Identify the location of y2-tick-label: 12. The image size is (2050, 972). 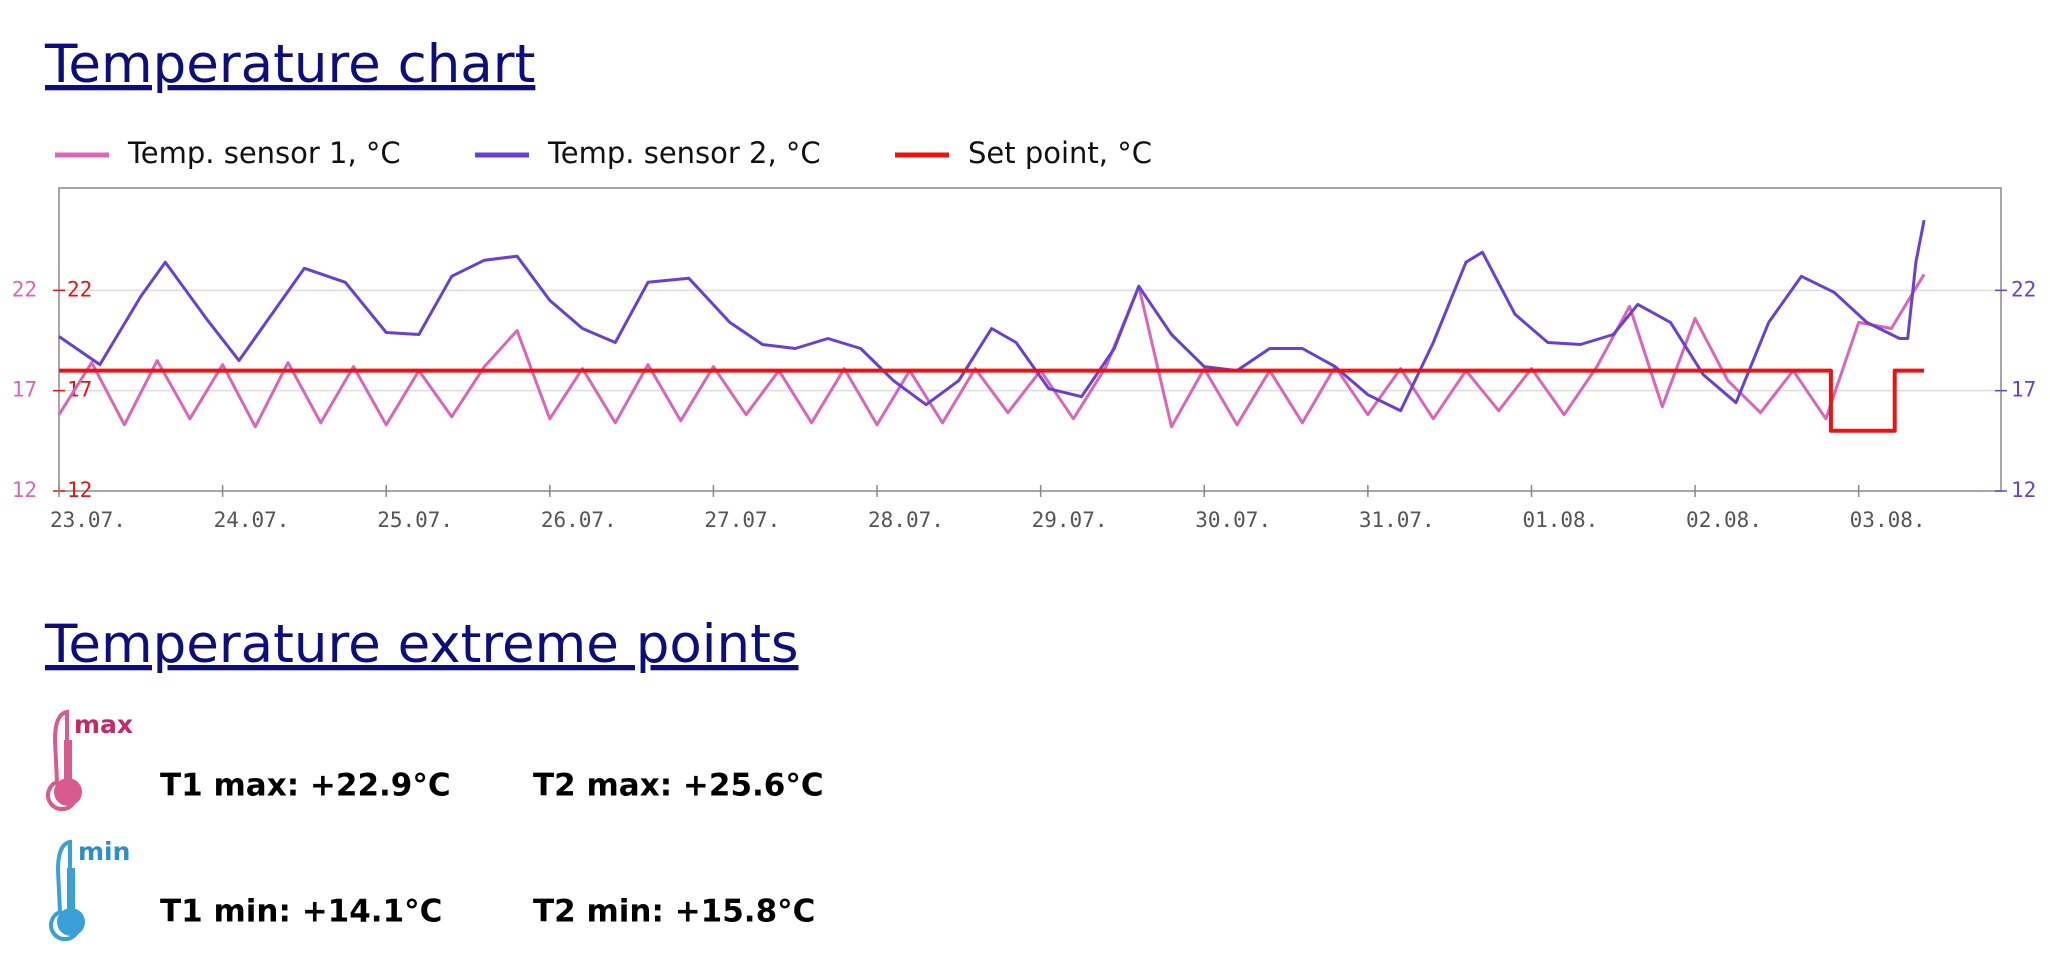
(2023, 490).